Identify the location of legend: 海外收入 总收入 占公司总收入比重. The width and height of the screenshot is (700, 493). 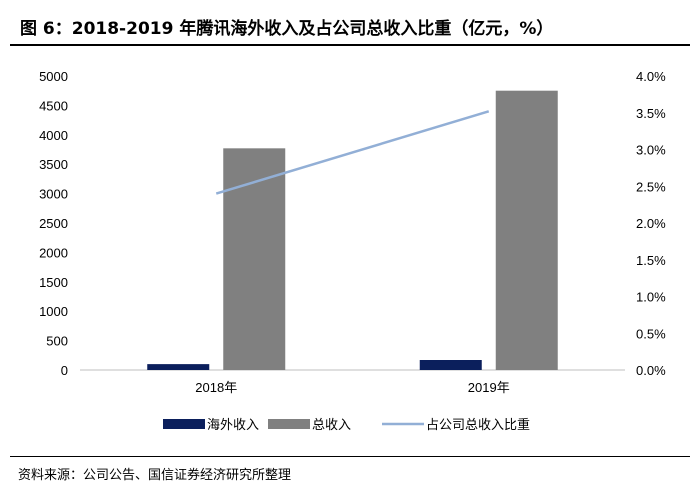
(346, 424).